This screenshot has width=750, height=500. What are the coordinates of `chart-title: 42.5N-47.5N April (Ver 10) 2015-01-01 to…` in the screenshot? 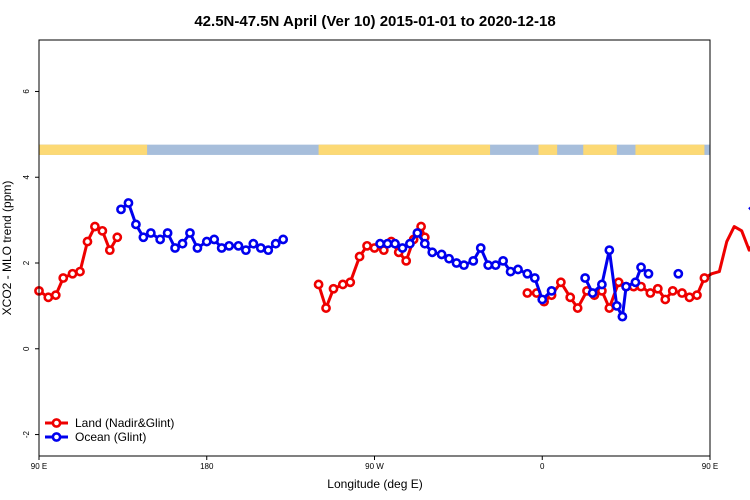 It's located at (374, 21).